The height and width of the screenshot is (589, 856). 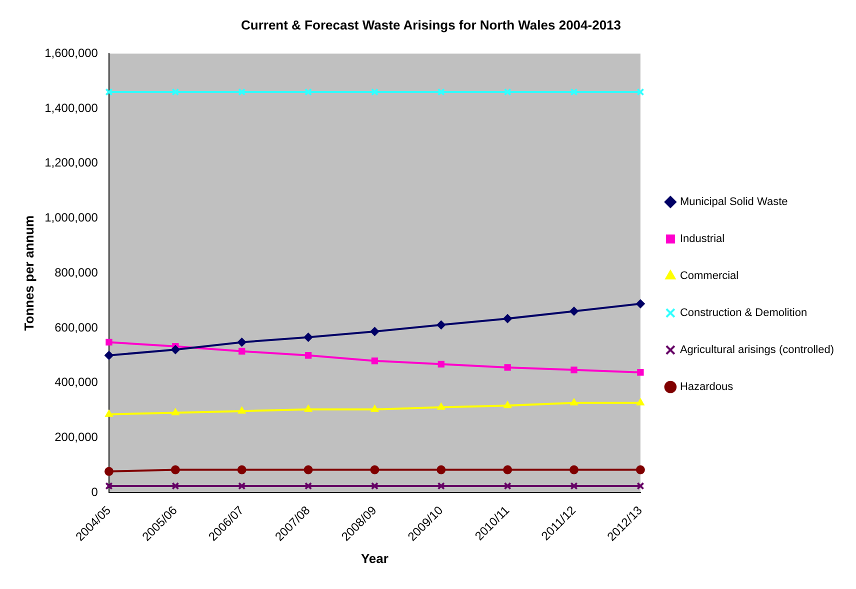 I want to click on y-tick-label: 1,400,000, so click(x=71, y=107).